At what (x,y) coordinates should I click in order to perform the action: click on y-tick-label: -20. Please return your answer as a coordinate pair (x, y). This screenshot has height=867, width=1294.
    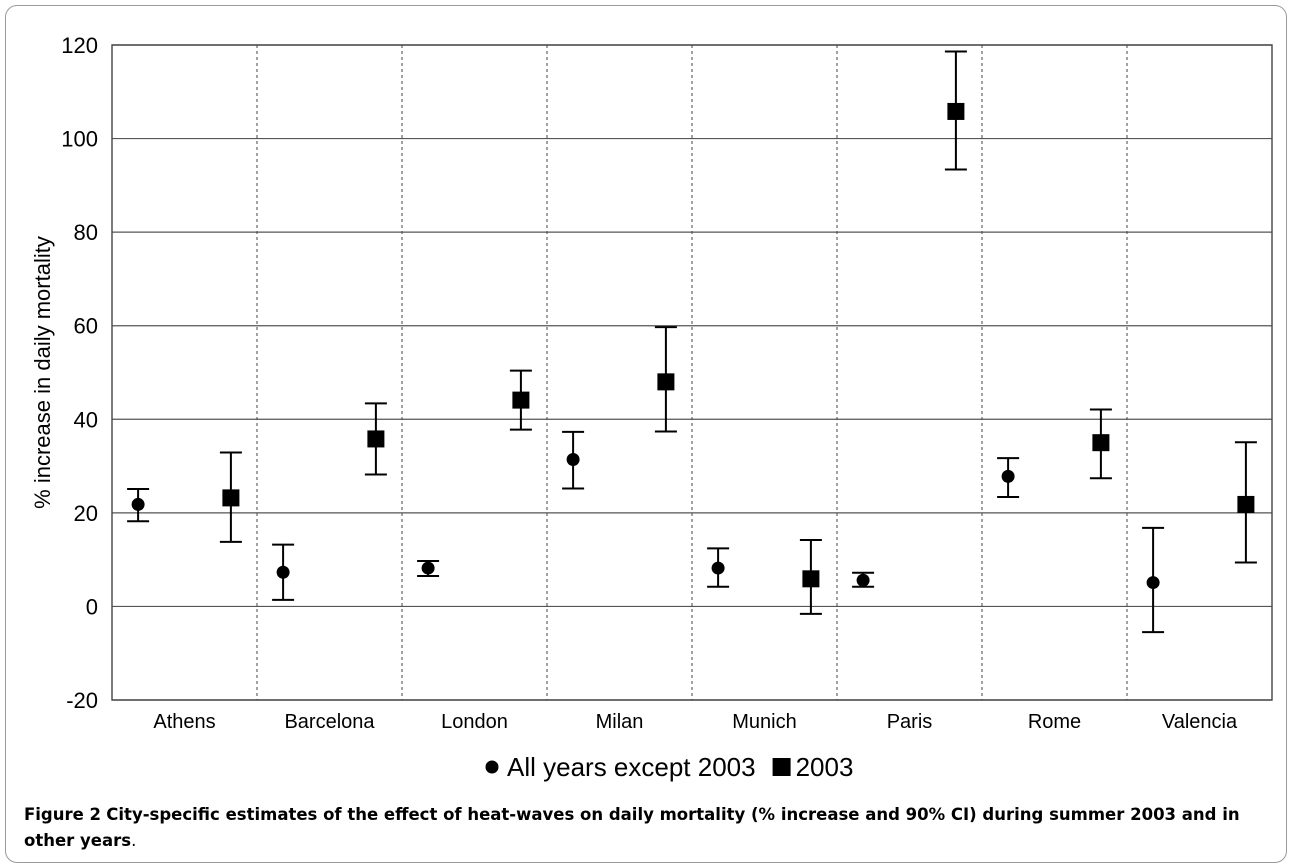
    Looking at the image, I should click on (82, 700).